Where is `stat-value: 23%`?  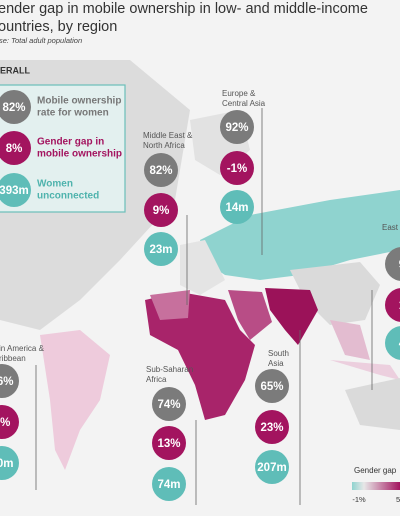
stat-value: 23% is located at coordinates (271, 428).